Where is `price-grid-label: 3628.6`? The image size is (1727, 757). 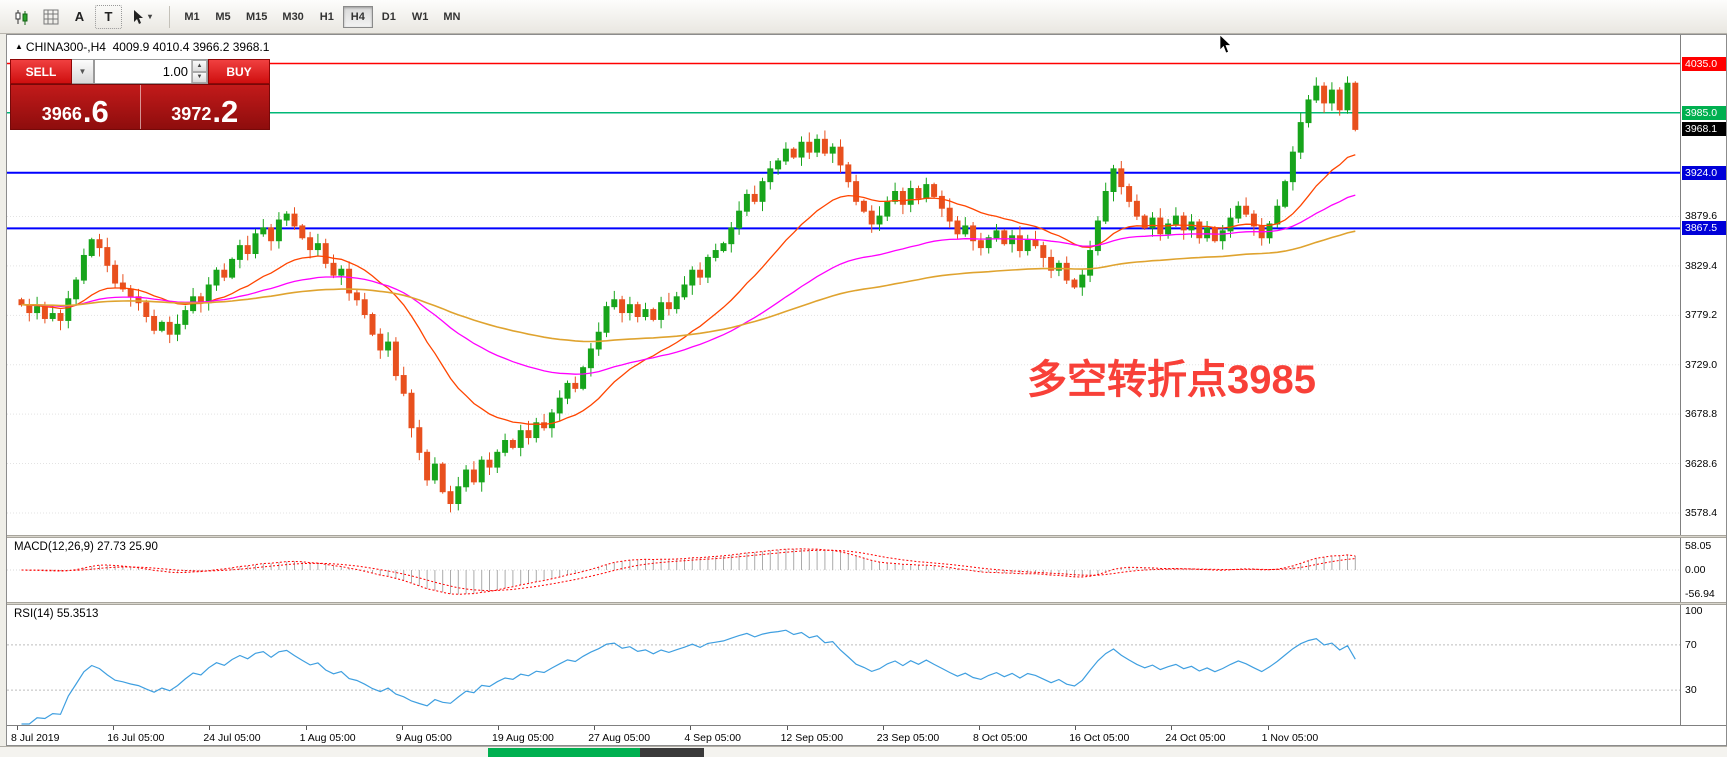
price-grid-label: 3628.6 is located at coordinates (1701, 463).